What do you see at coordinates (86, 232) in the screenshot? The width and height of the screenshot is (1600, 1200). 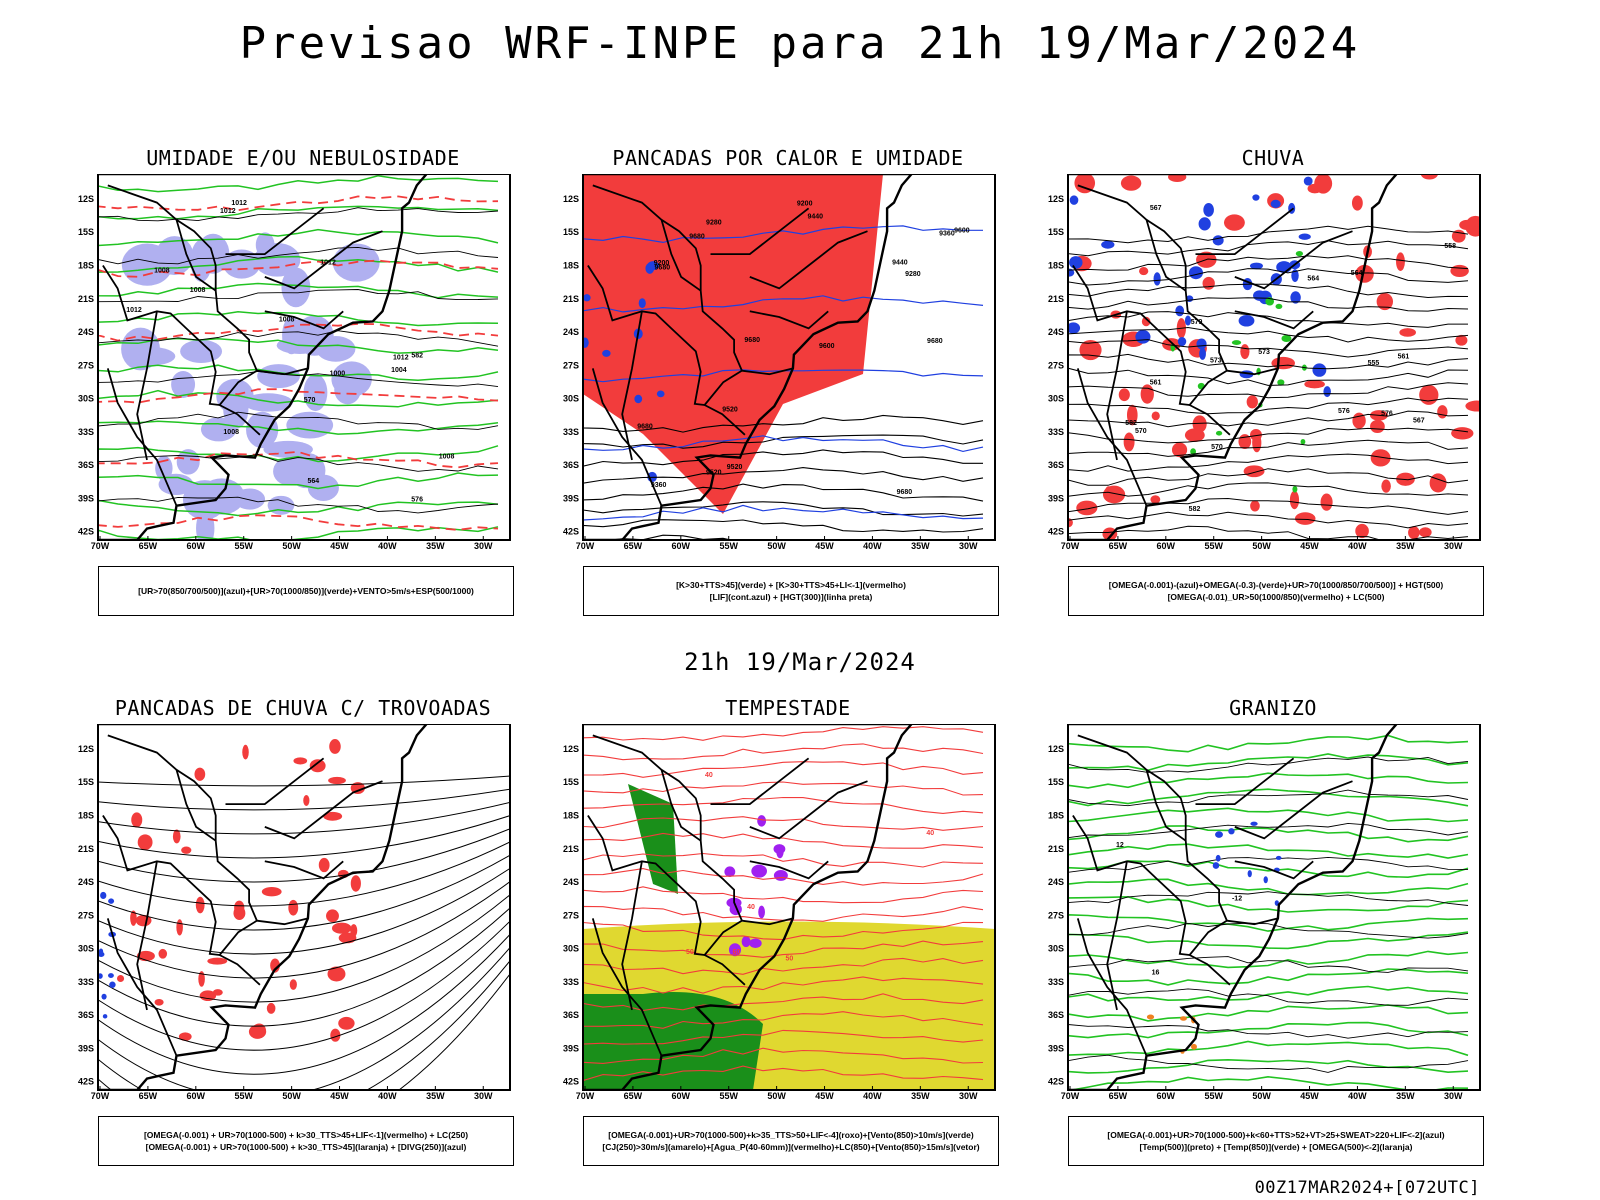 I see `lat-tick-label: 15S` at bounding box center [86, 232].